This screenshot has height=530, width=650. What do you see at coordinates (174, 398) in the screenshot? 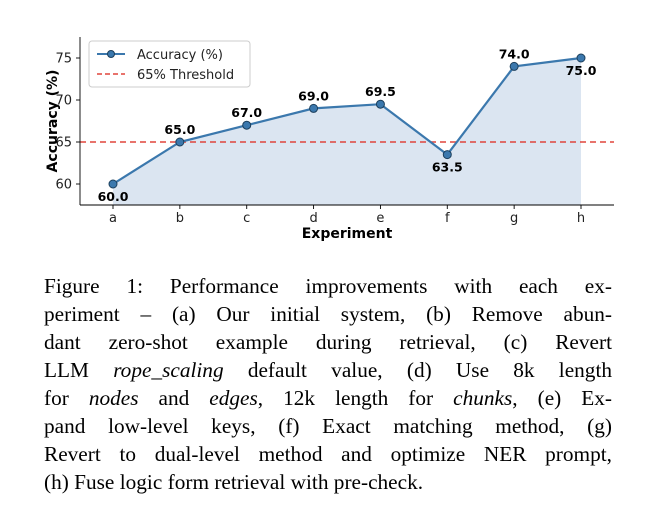
I see `caption-text: and` at bounding box center [174, 398].